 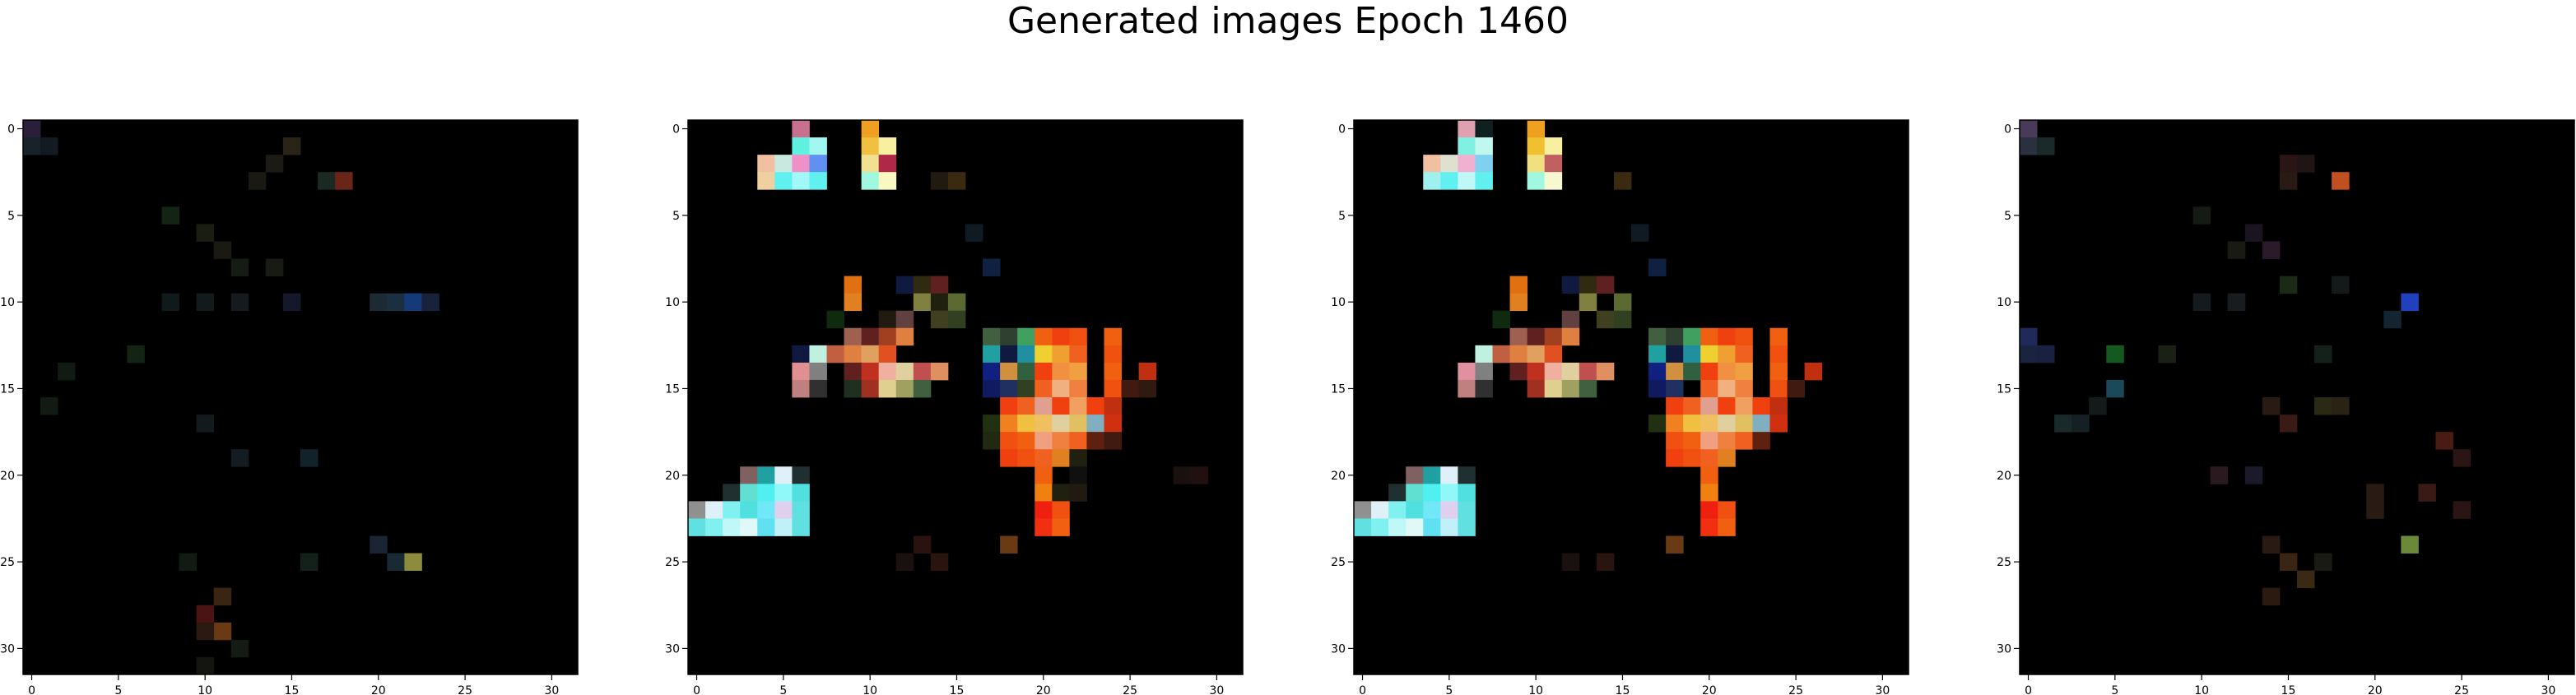 I want to click on x-tick-label: 0, so click(x=31, y=689).